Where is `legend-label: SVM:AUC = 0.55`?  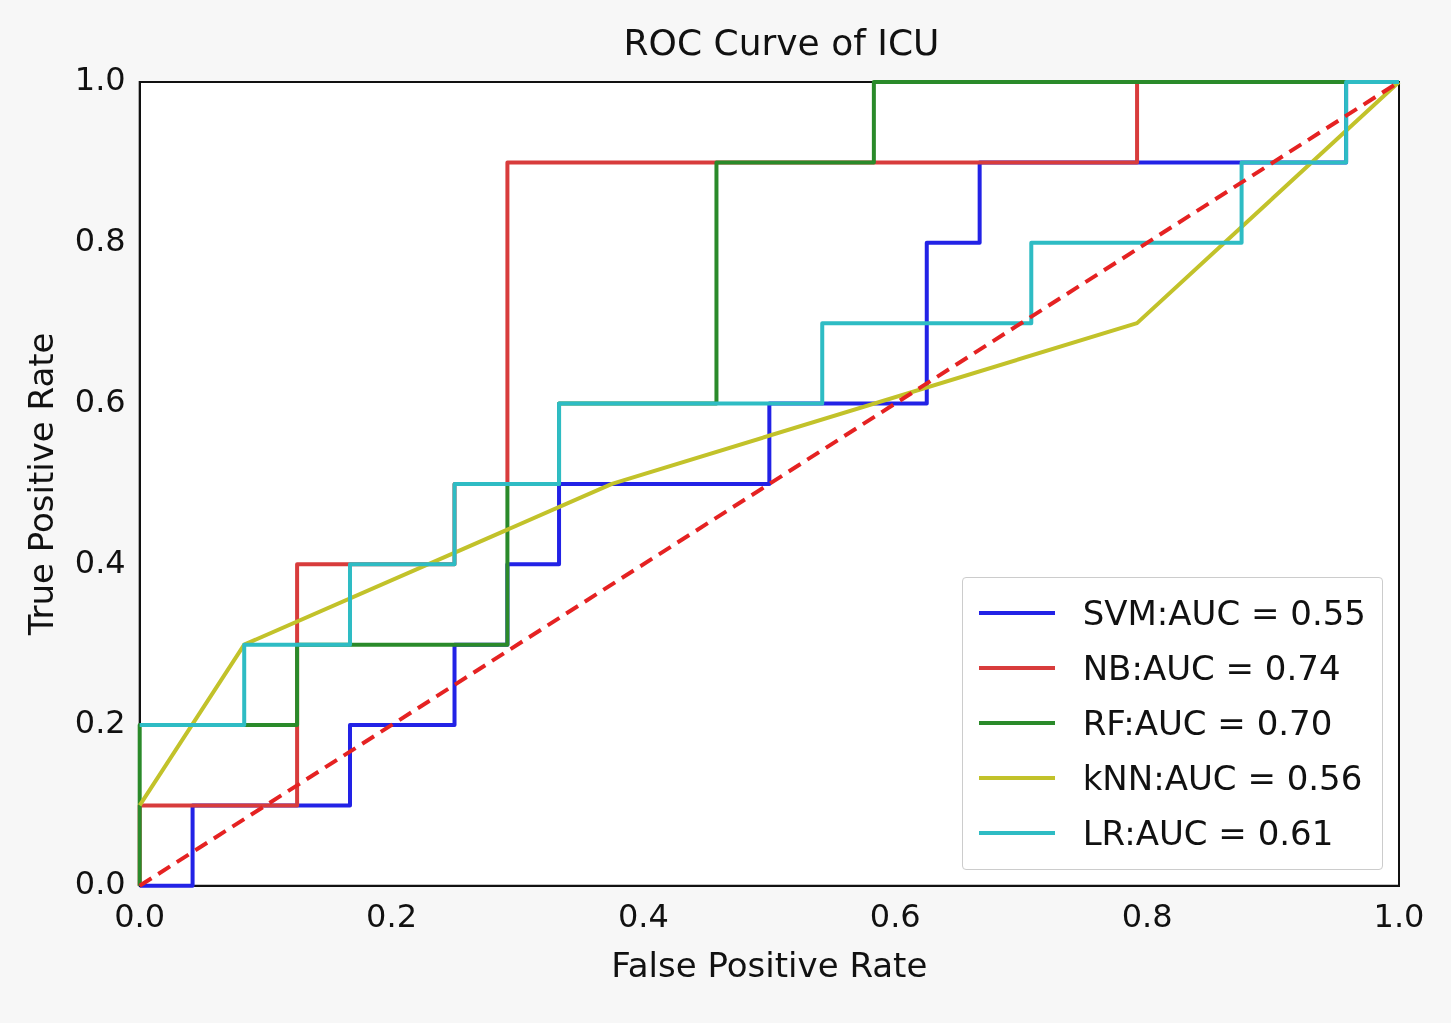 legend-label: SVM:AUC = 0.55 is located at coordinates (1224, 613).